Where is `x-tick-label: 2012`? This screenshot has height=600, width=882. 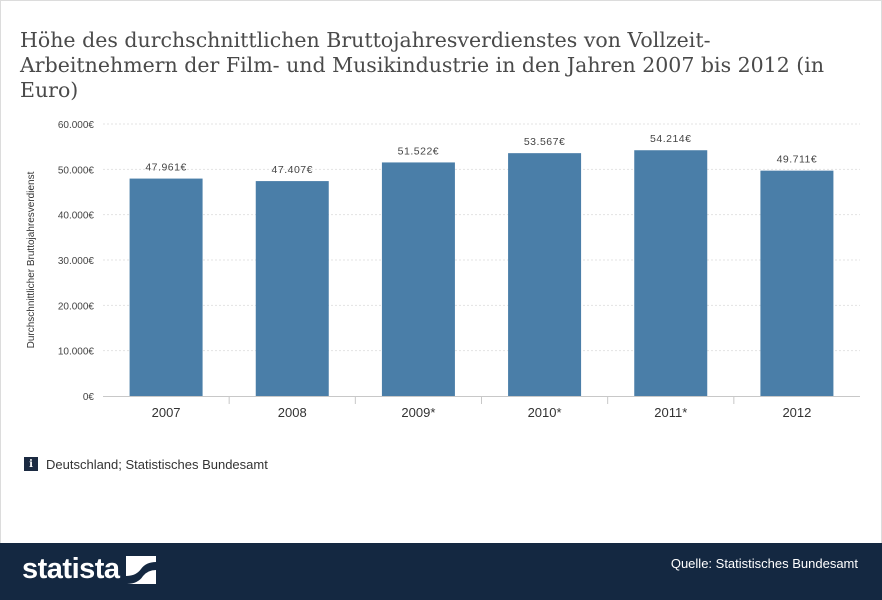 x-tick-label: 2012 is located at coordinates (796, 412).